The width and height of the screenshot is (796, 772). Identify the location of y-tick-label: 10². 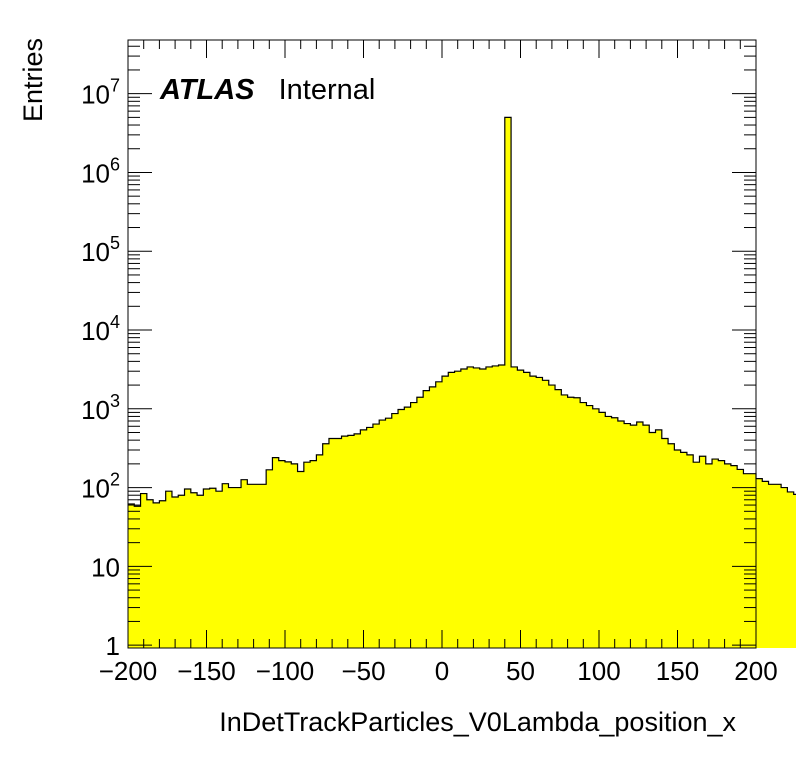
(100, 487).